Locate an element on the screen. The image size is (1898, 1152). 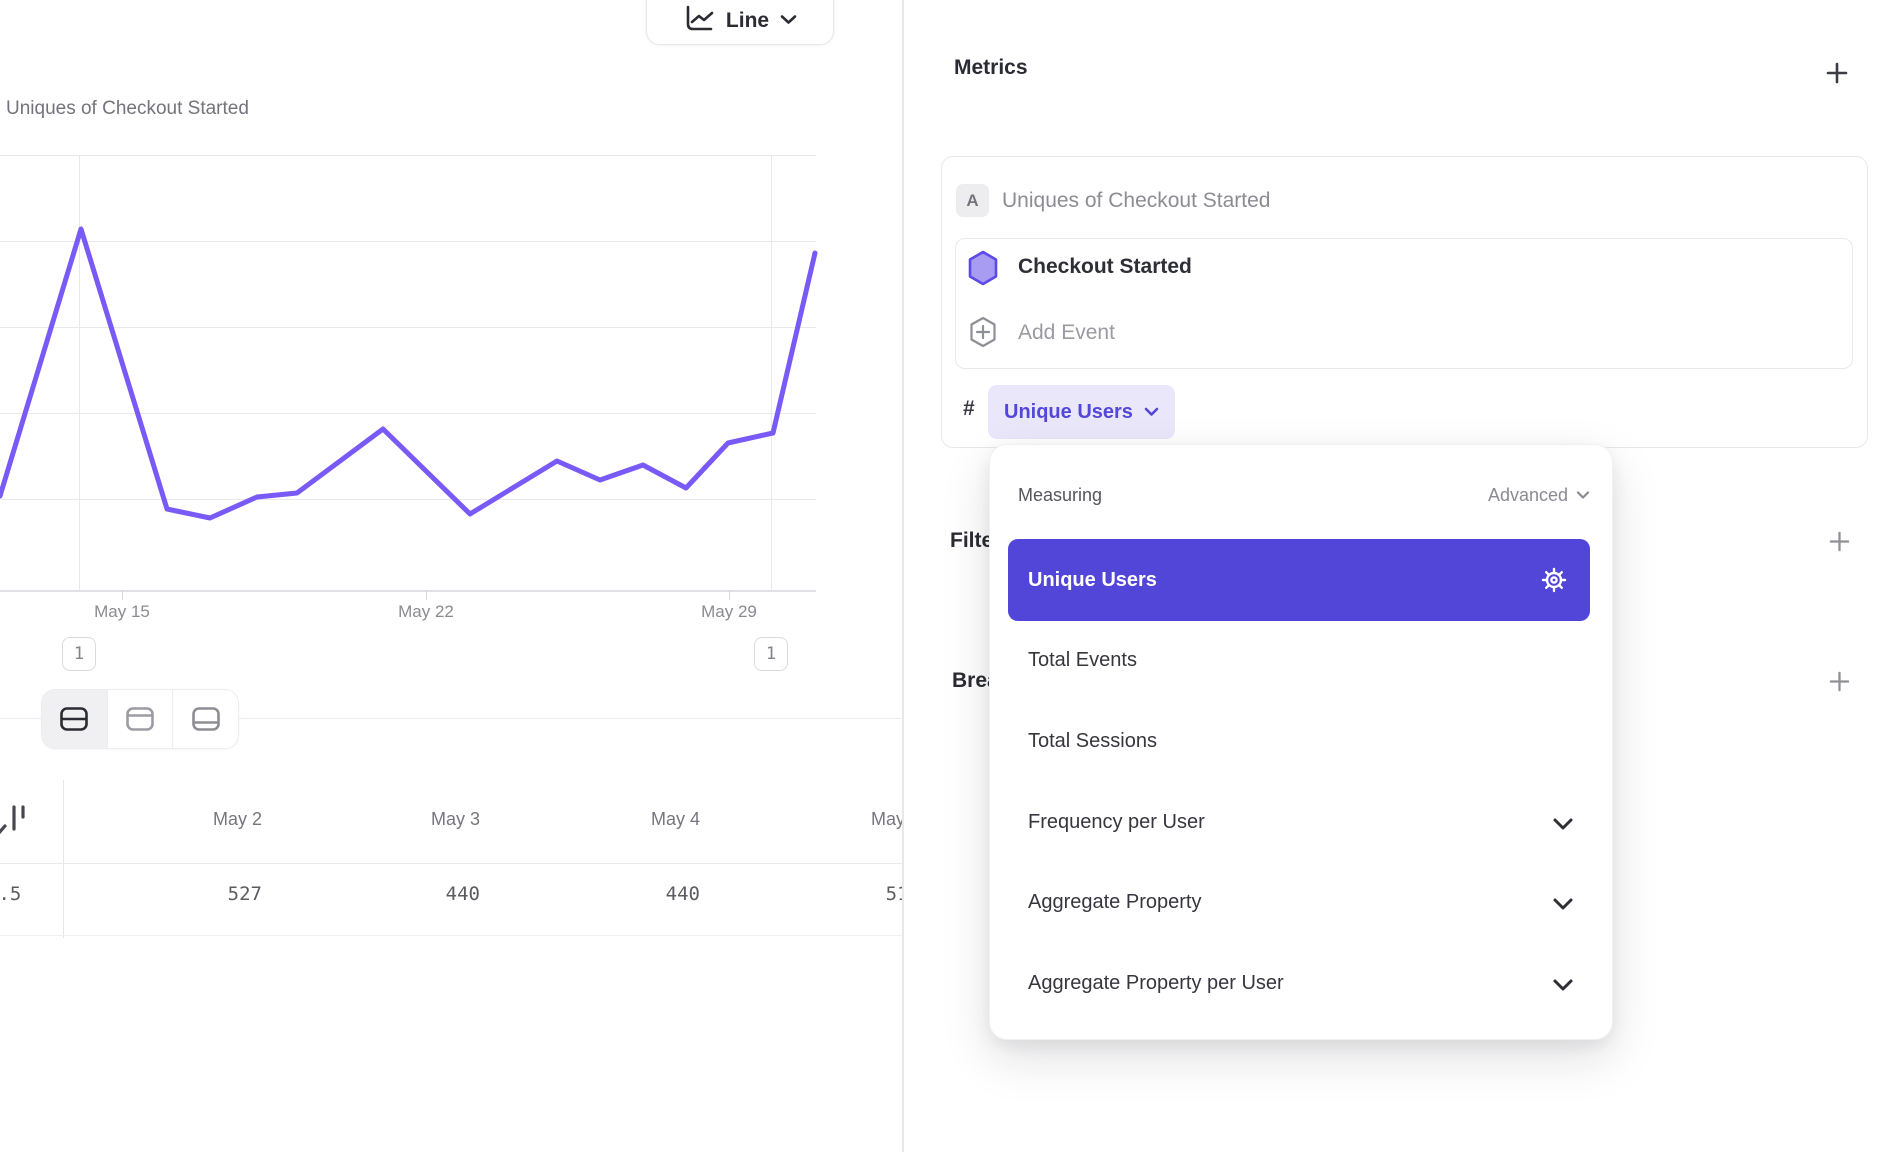
view-layout-toggle is located at coordinates (140, 719).